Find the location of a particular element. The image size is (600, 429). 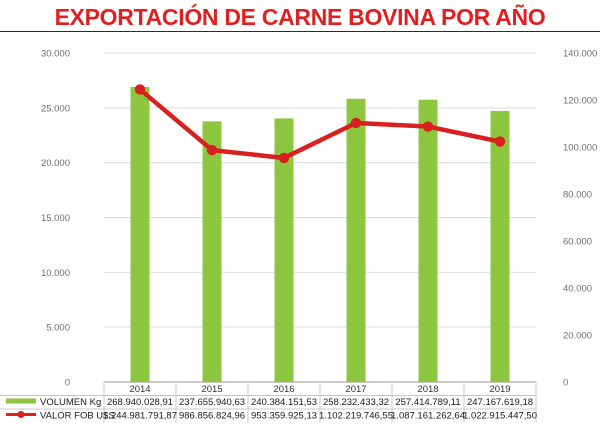

bar-data-label: 257.414.789,11 is located at coordinates (427, 402).